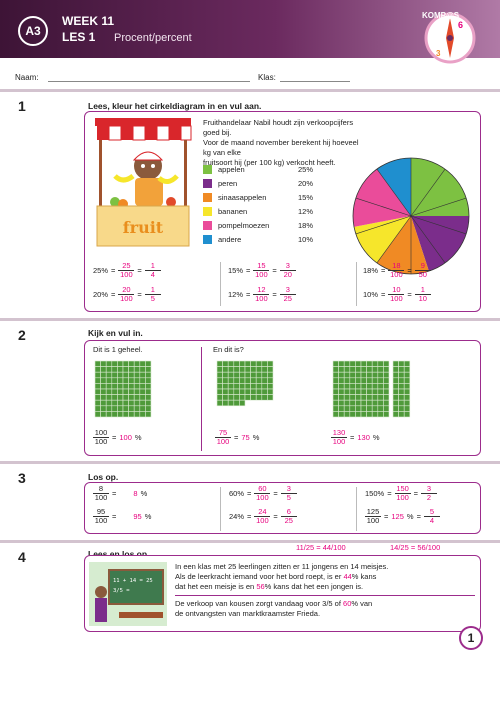 The height and width of the screenshot is (707, 500). Describe the element at coordinates (306, 239) in the screenshot. I see `legend-value: 10%` at that location.